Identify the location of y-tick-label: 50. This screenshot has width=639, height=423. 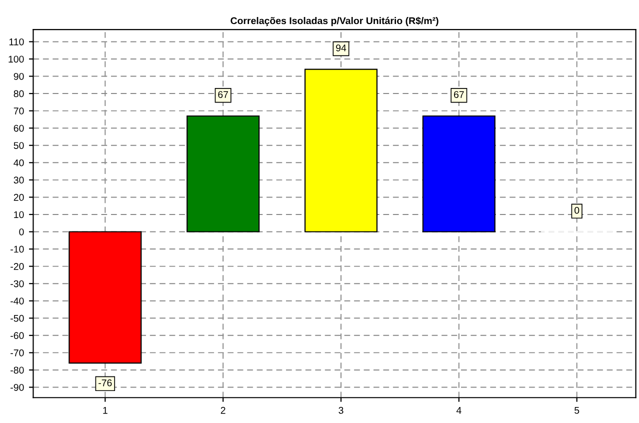
(19, 145).